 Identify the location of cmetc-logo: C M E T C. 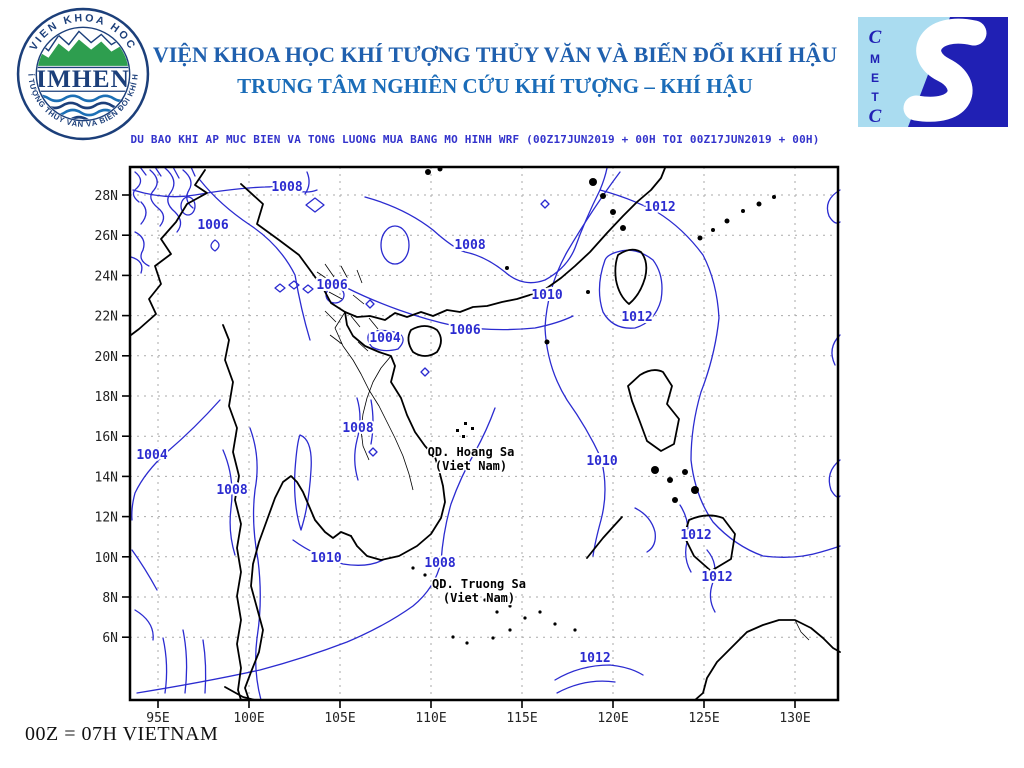
(933, 72).